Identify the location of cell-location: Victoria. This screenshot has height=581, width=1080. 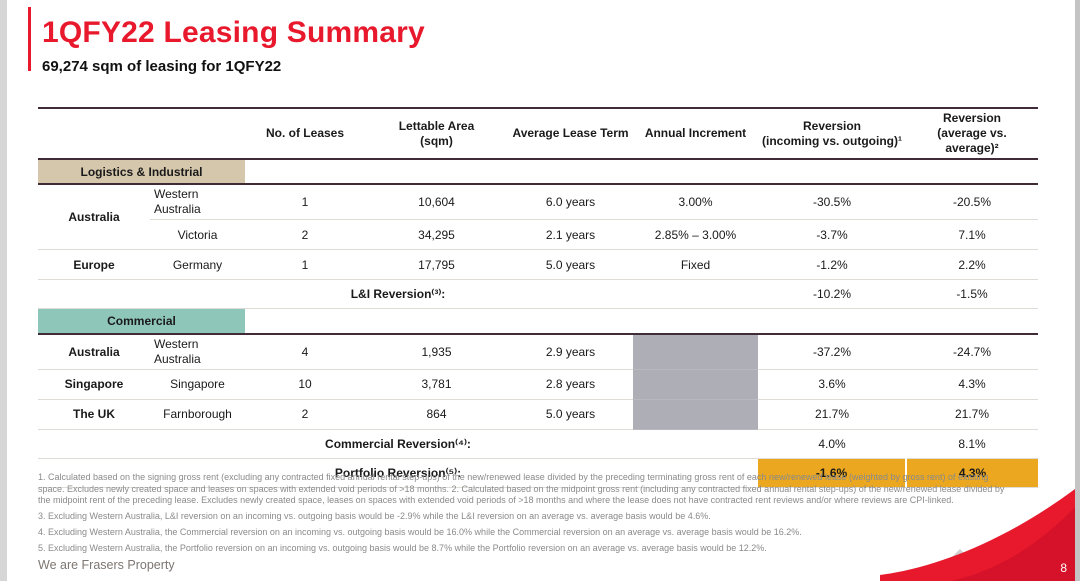
(197, 234).